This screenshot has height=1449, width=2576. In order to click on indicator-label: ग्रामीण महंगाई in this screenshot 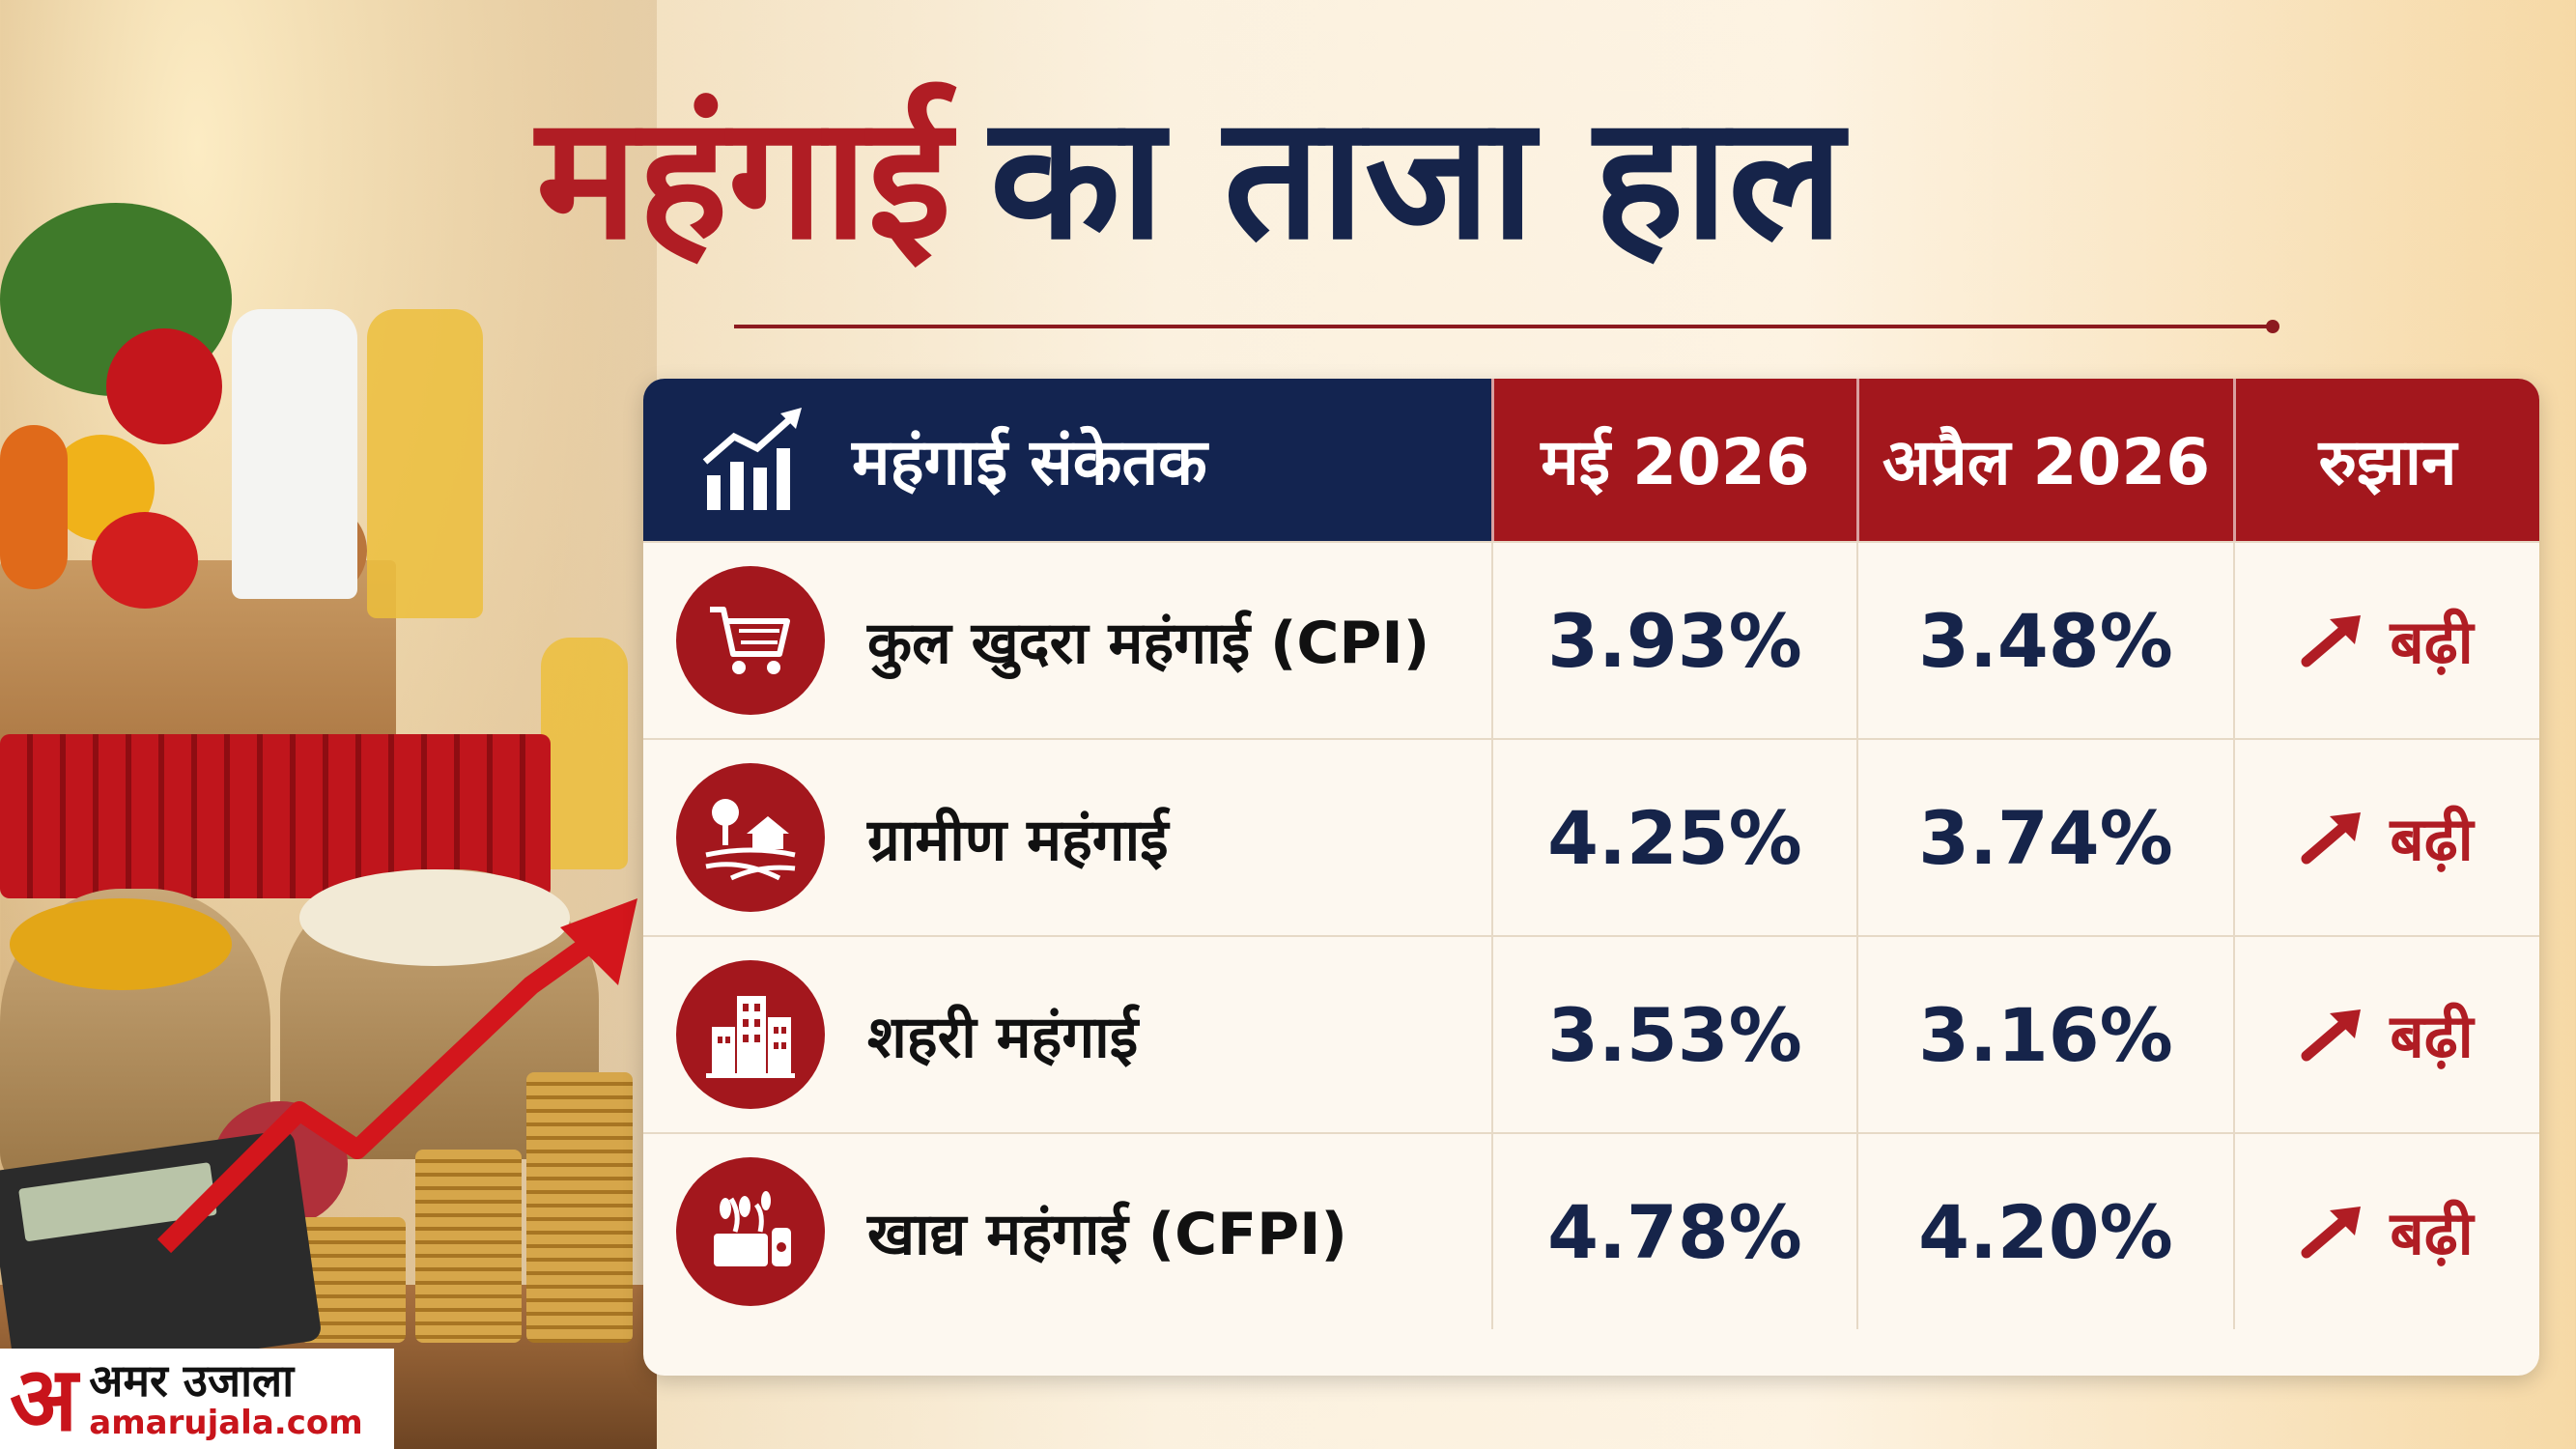, I will do `click(1018, 840)`.